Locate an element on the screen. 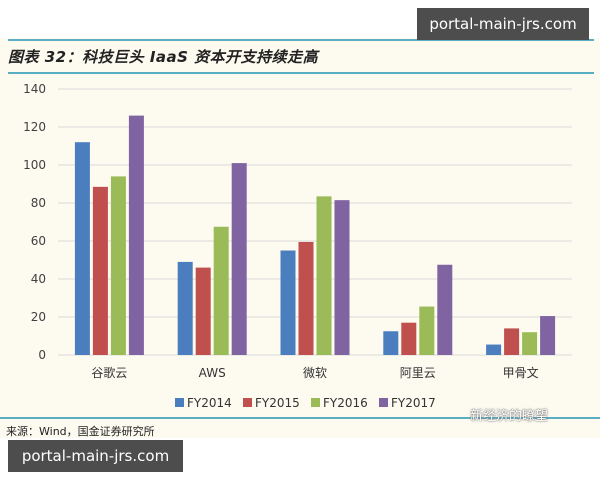 The image size is (600, 480). watermark-top: portal-main-jrs.com is located at coordinates (503, 24).